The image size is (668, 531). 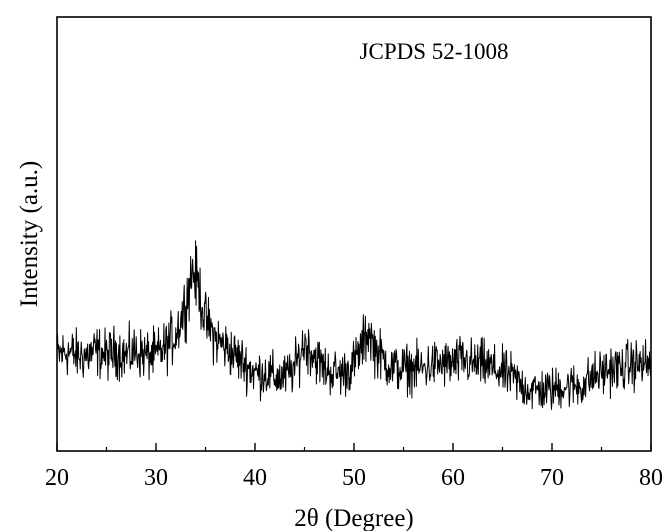 What do you see at coordinates (651, 478) in the screenshot?
I see `x-tick-label-80: 80` at bounding box center [651, 478].